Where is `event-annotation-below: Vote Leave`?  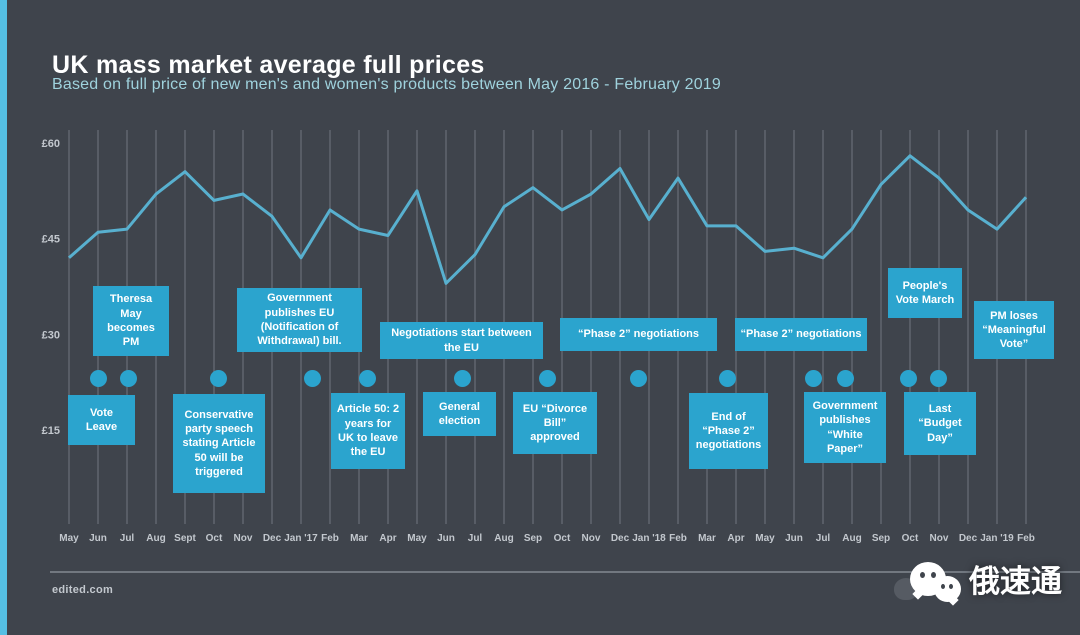 event-annotation-below: Vote Leave is located at coordinates (101, 420).